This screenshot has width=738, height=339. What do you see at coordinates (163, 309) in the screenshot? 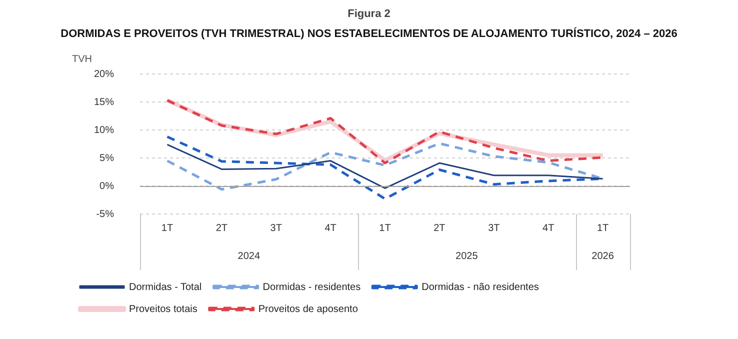
I see `legend-label: Proveitos totais` at bounding box center [163, 309].